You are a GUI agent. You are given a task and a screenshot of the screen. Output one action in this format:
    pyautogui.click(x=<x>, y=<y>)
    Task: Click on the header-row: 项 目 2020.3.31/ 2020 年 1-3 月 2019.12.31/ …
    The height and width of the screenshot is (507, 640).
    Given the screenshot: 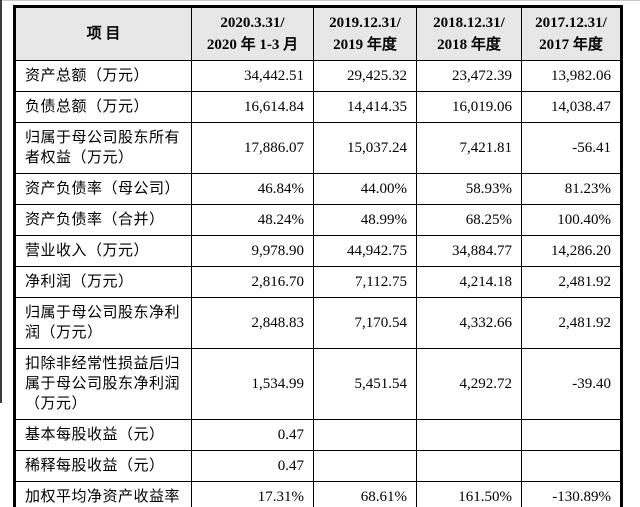 What is the action you would take?
    pyautogui.click(x=318, y=33)
    